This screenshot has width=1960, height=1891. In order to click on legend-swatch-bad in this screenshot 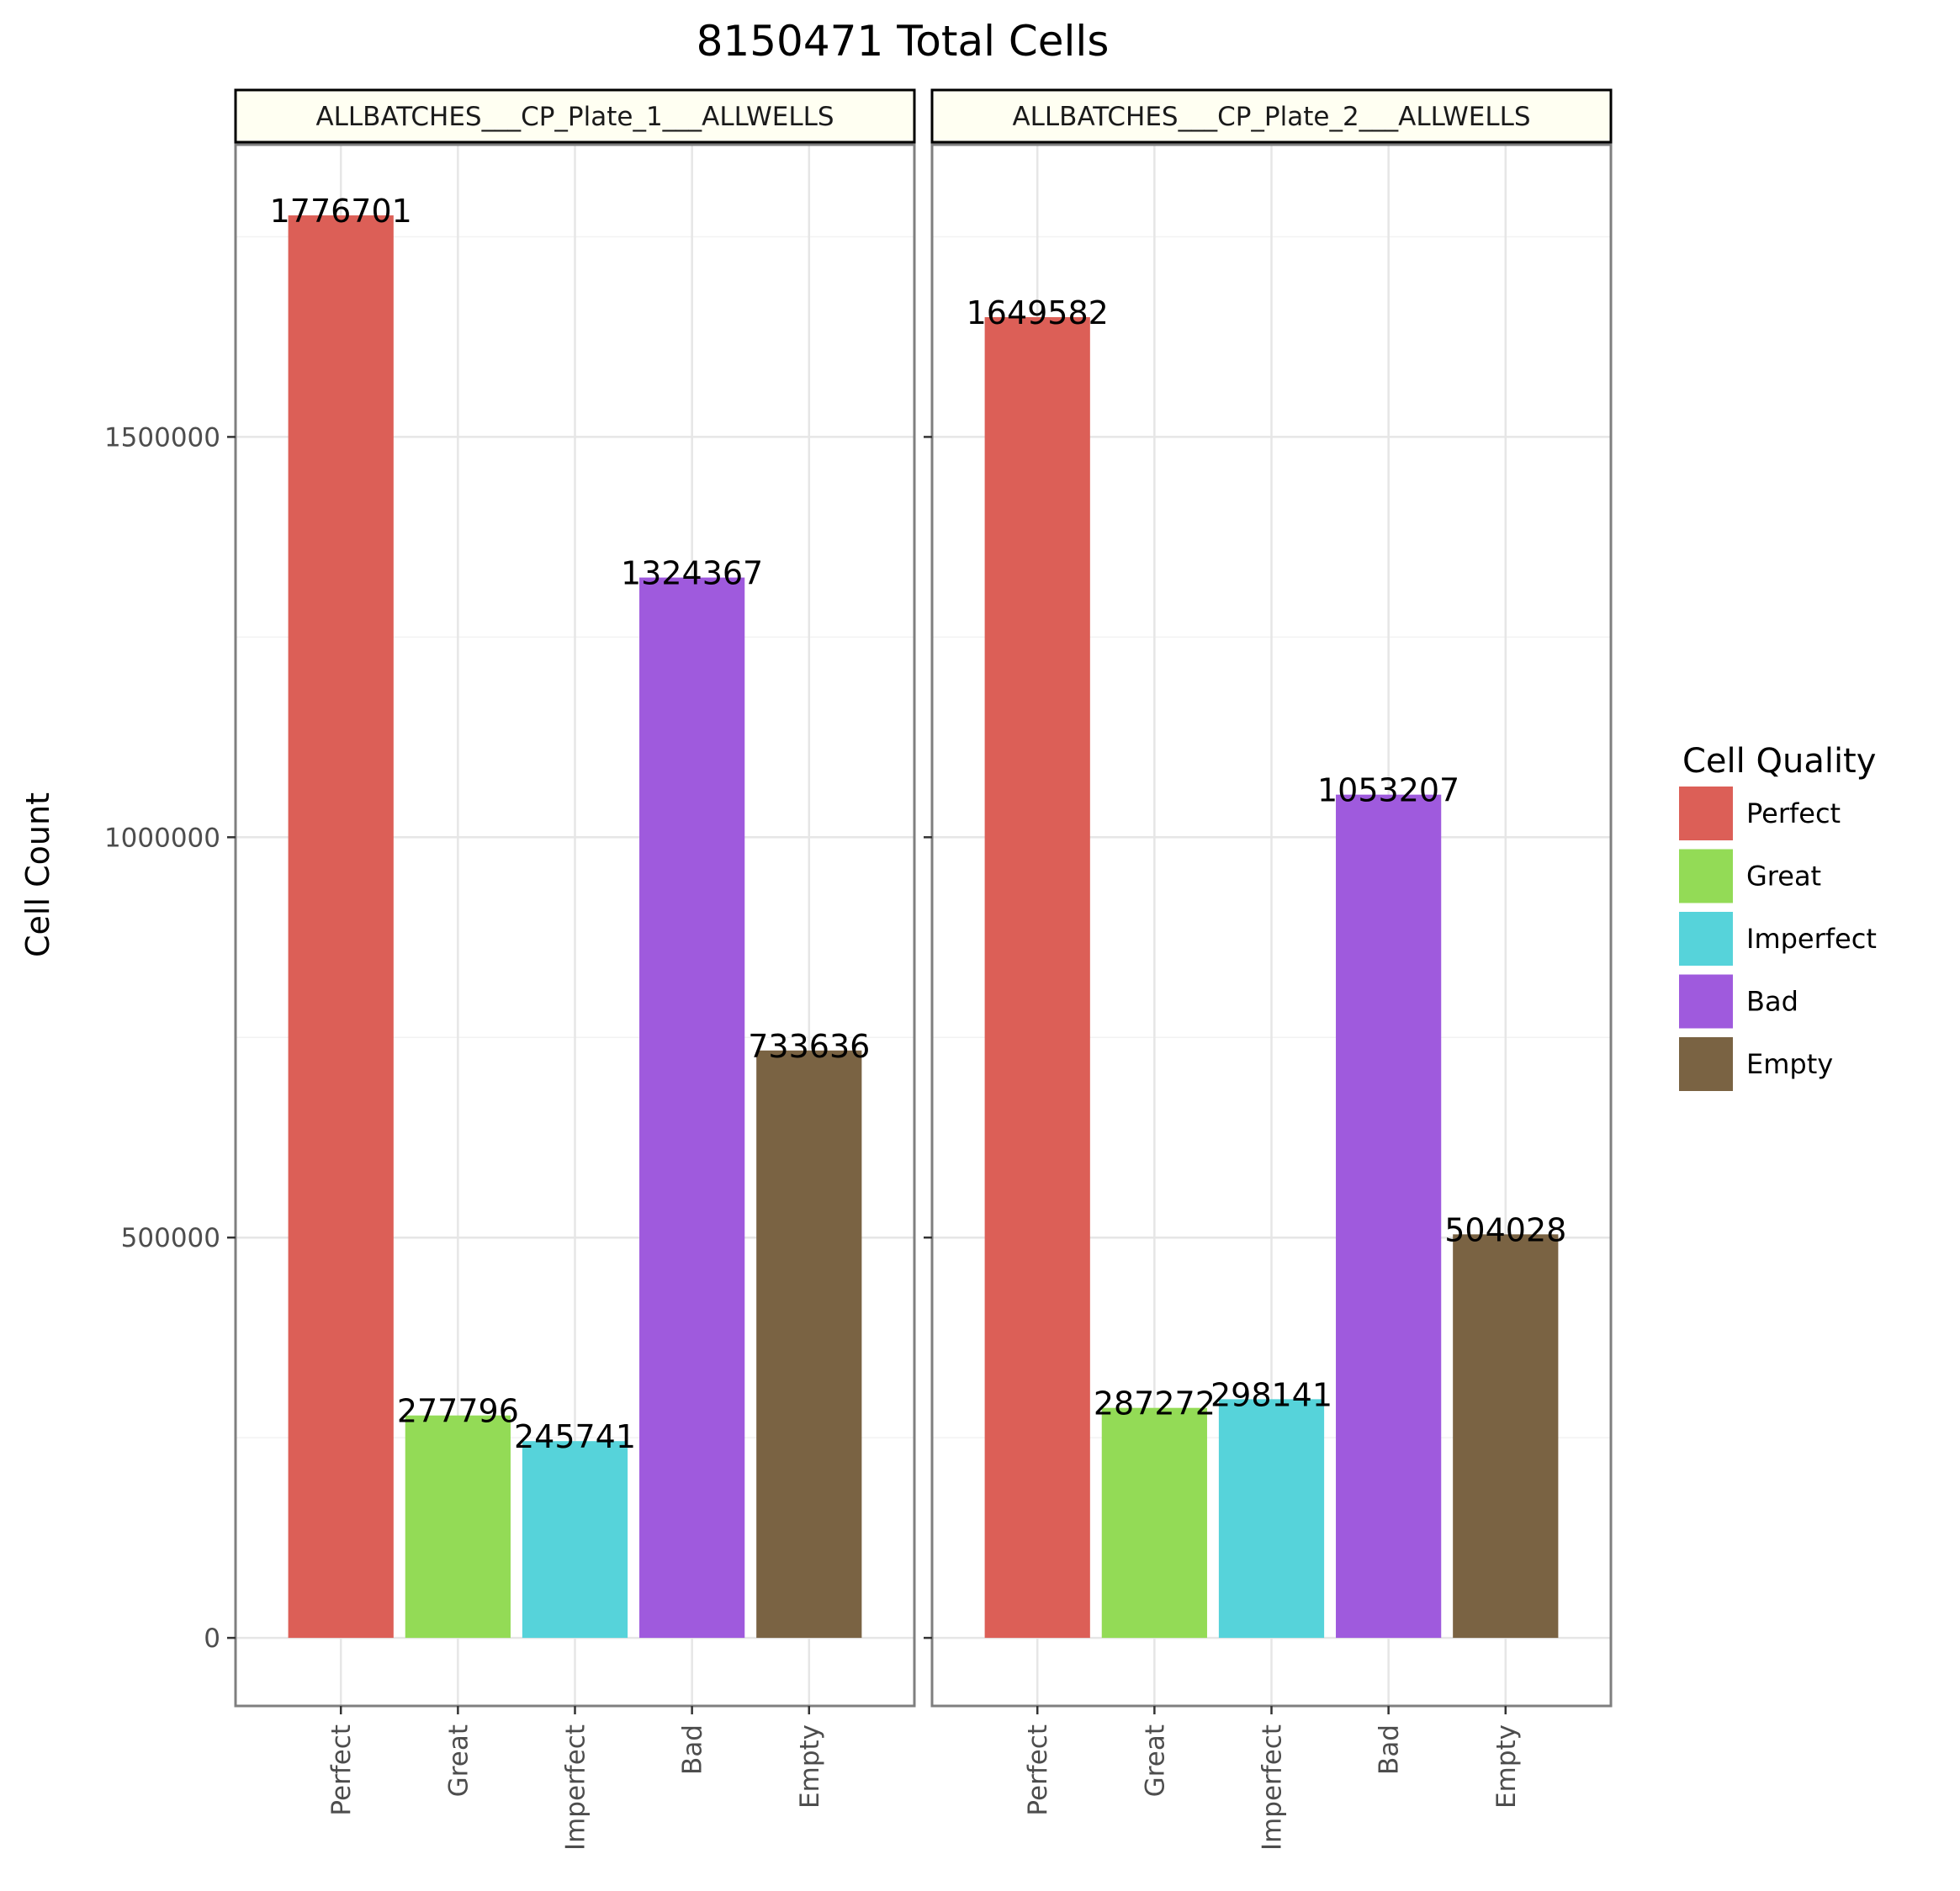, I will do `click(1706, 1001)`.